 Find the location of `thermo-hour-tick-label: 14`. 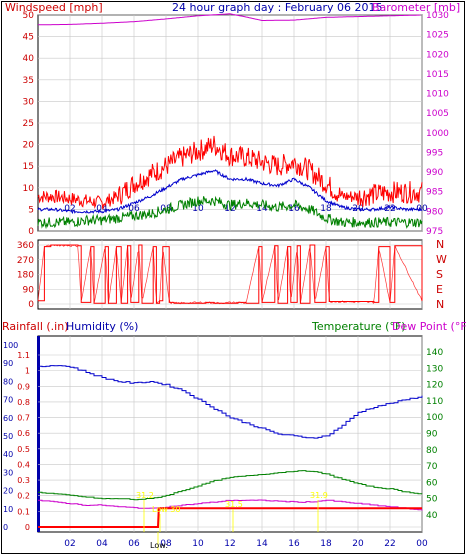

thermo-hour-tick-label: 14 is located at coordinates (262, 544).